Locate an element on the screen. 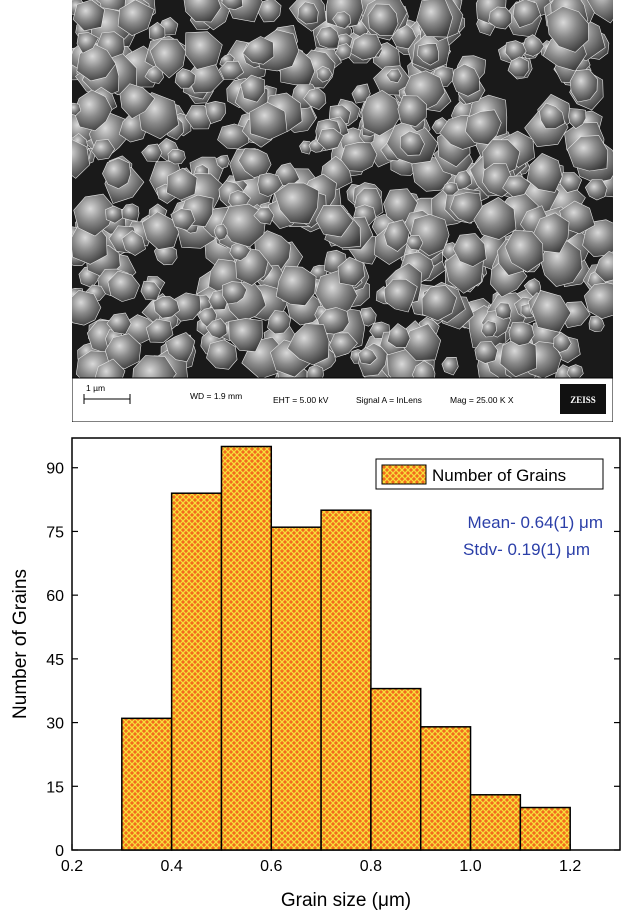 The height and width of the screenshot is (916, 621). legend-label: Number of Grains is located at coordinates (499, 475).